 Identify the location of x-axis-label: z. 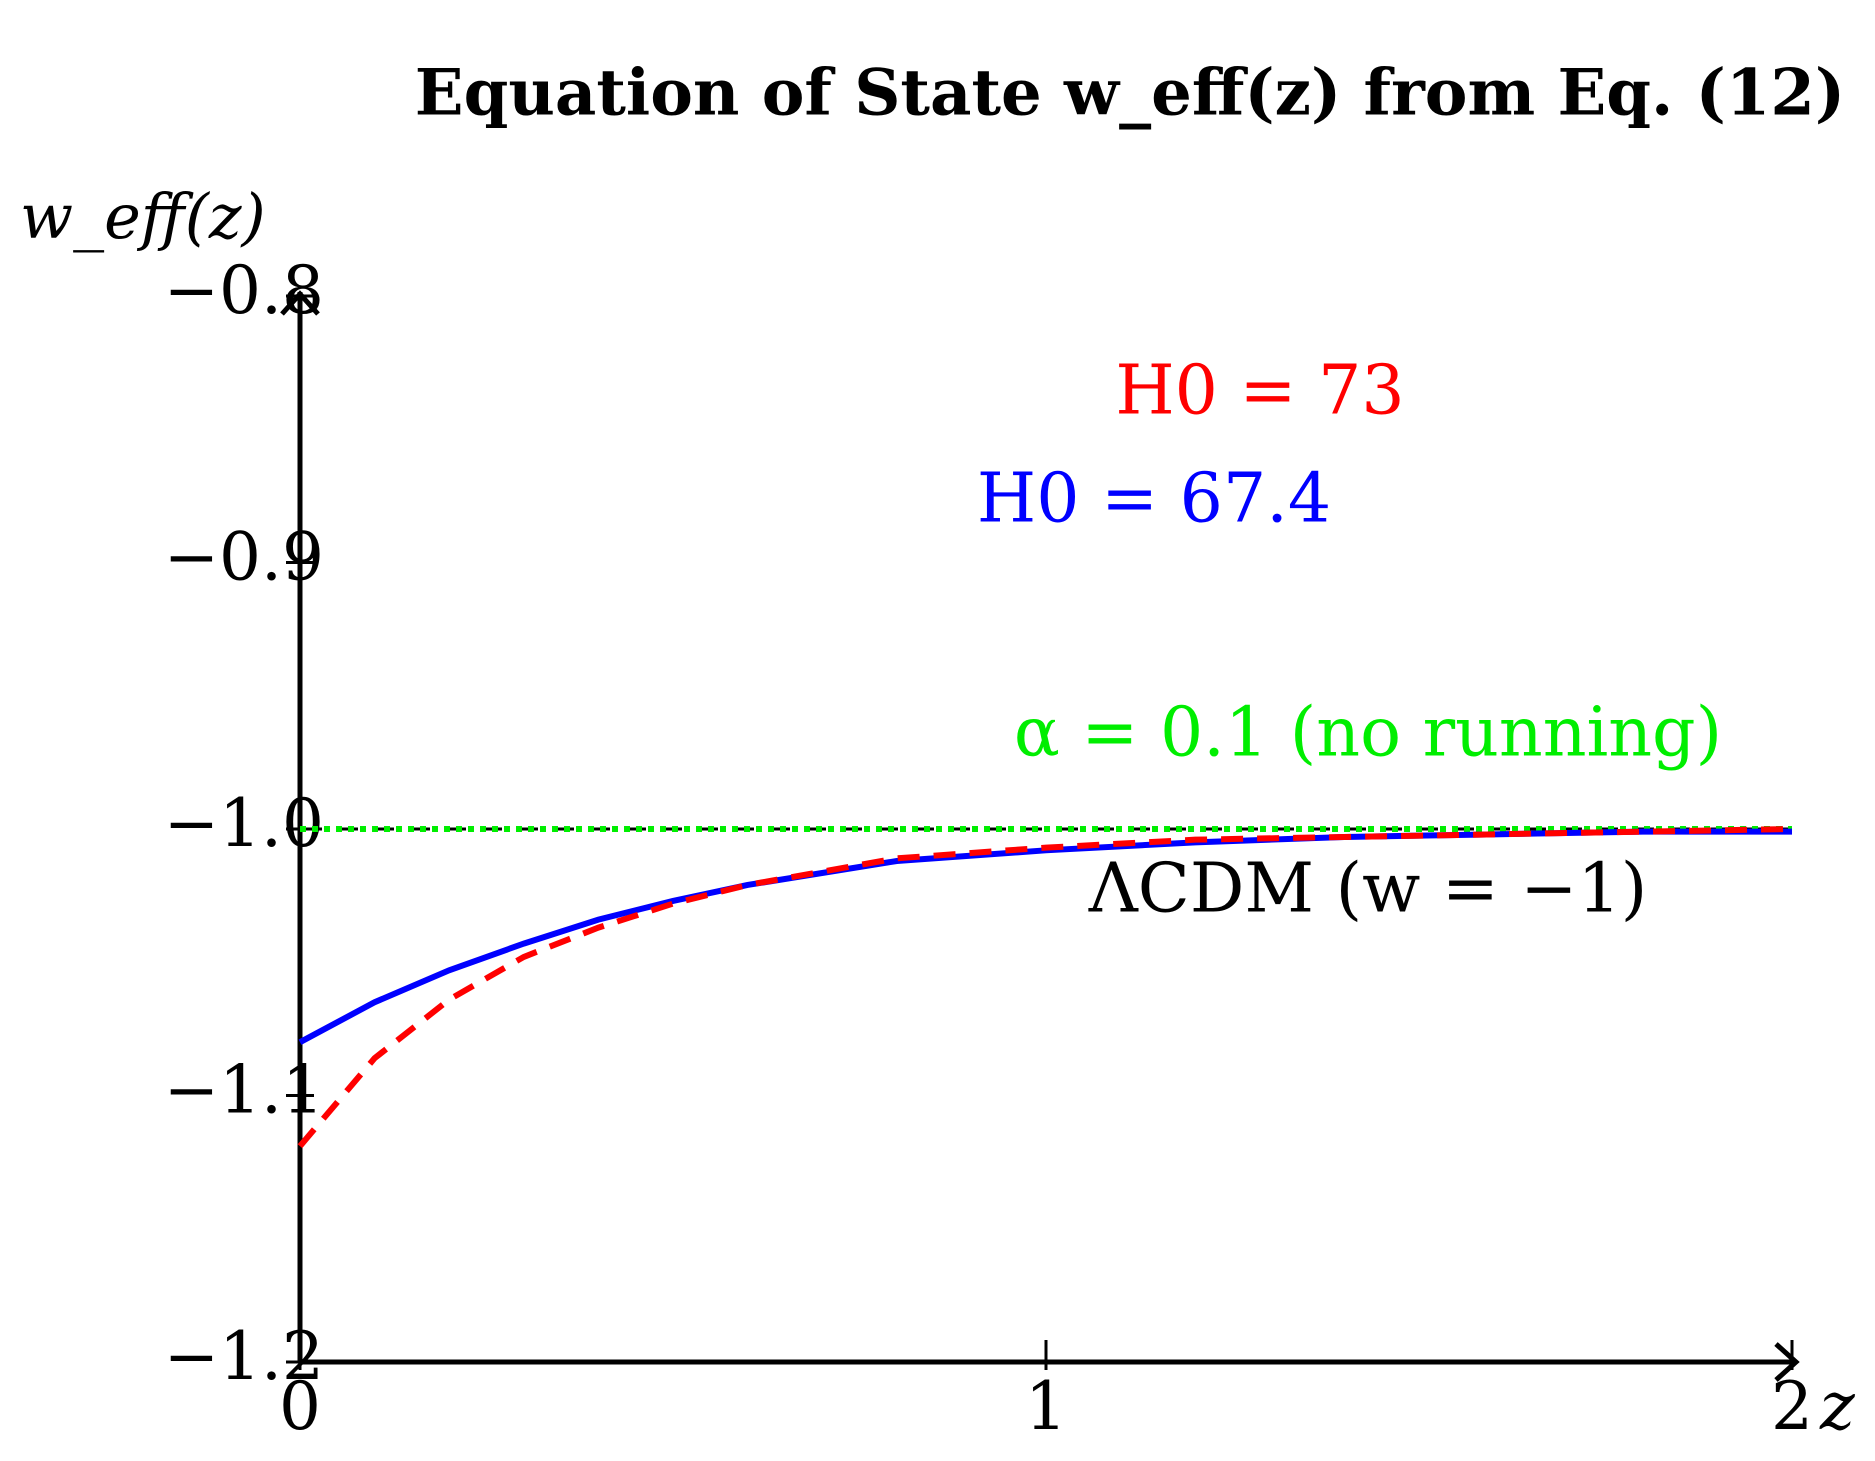
(1837, 1406).